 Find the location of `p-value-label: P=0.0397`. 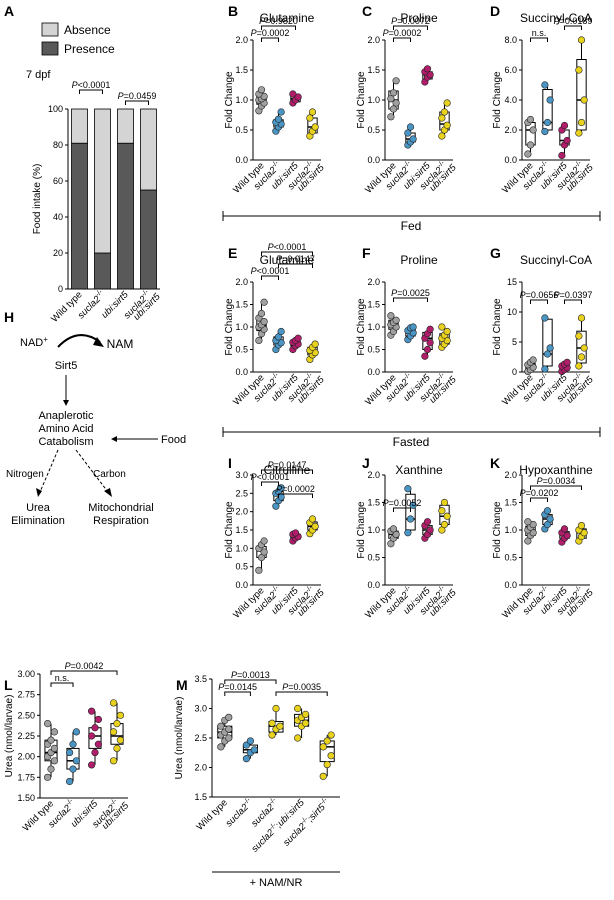

p-value-label: P=0.0397 is located at coordinates (573, 295).